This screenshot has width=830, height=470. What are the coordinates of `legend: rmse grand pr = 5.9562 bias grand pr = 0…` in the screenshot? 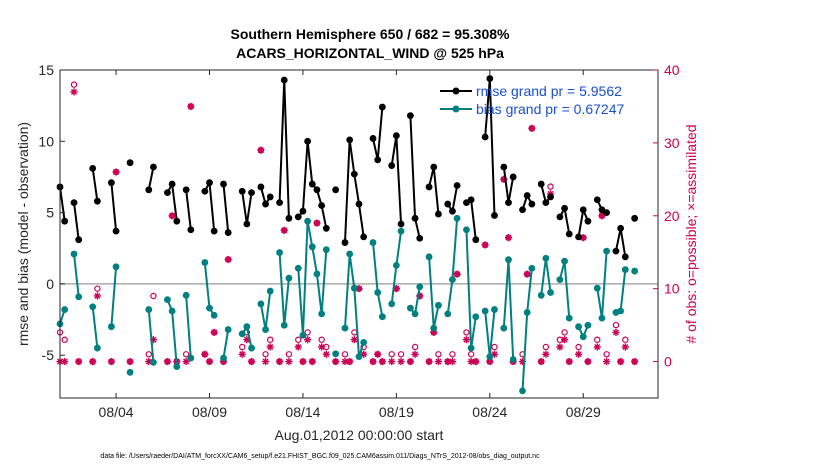 It's located at (532, 100).